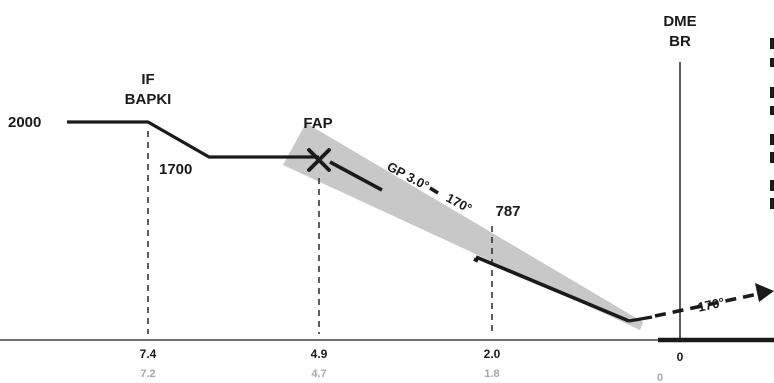 The width and height of the screenshot is (774, 383). I want to click on fap-cross-icon, so click(319, 160).